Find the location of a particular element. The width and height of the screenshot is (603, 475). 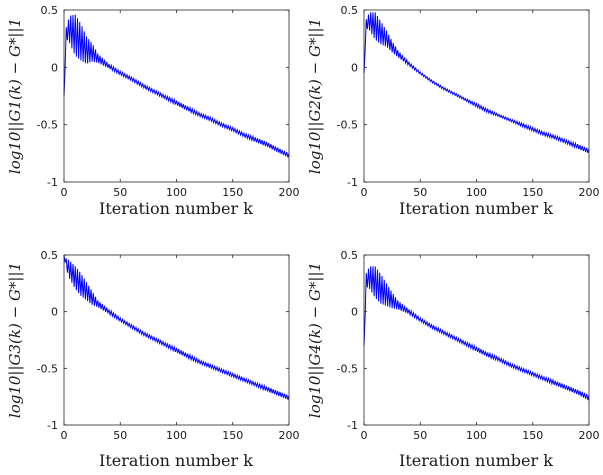

panel-3-series-1-line is located at coordinates (176, 327).